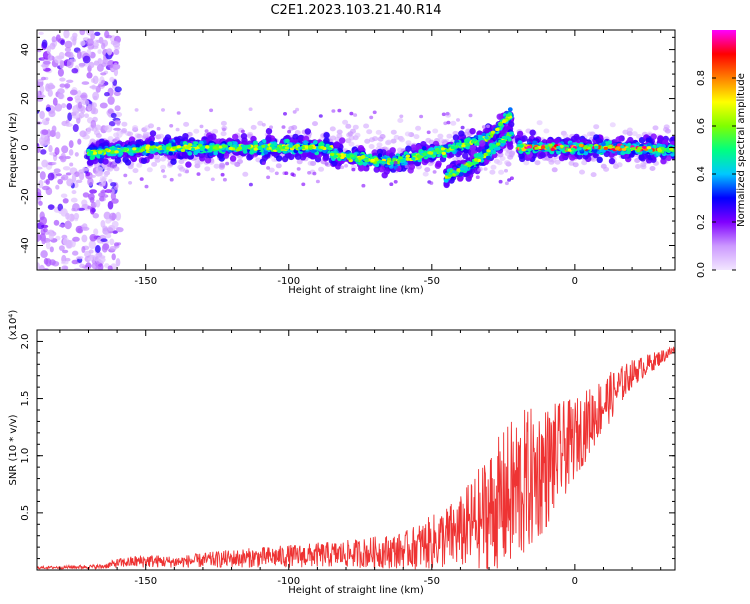  Describe the element at coordinates (701, 78) in the screenshot. I see `colorbar-tick-label: 0.8` at that location.